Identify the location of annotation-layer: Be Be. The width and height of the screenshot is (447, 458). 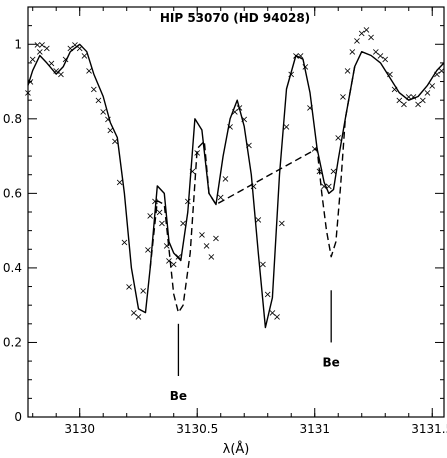
(255, 346).